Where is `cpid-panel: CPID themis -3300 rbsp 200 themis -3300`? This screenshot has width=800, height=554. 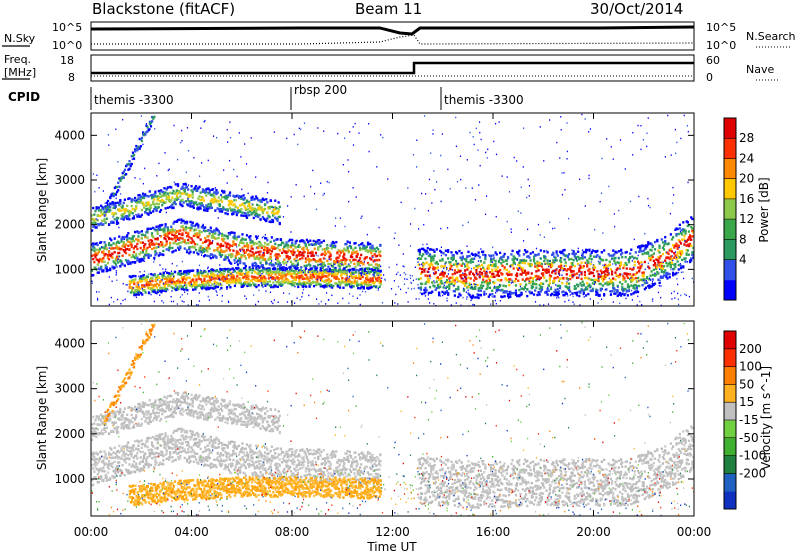 cpid-panel: CPID themis -3300 rbsp 200 themis -3300 is located at coordinates (266, 96).